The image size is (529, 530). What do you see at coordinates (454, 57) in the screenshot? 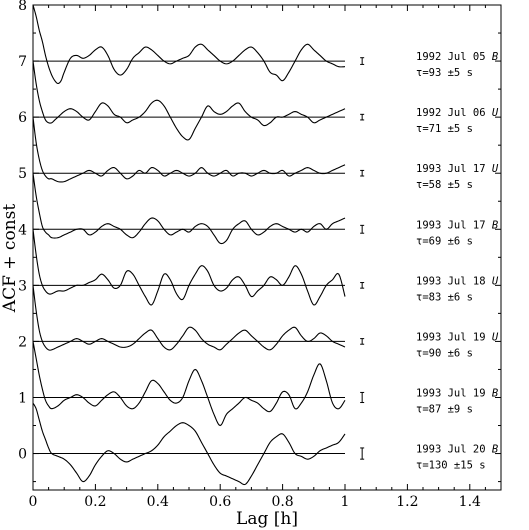
I see `series-date: 1992 Jul 05` at bounding box center [454, 57].